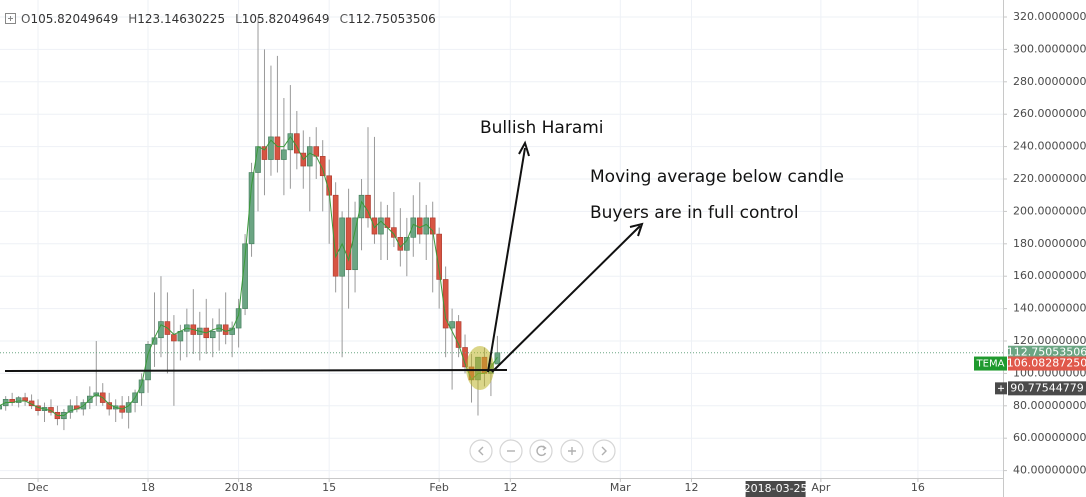  Describe the element at coordinates (717, 177) in the screenshot. I see `annotation: Moving average below candle` at that location.